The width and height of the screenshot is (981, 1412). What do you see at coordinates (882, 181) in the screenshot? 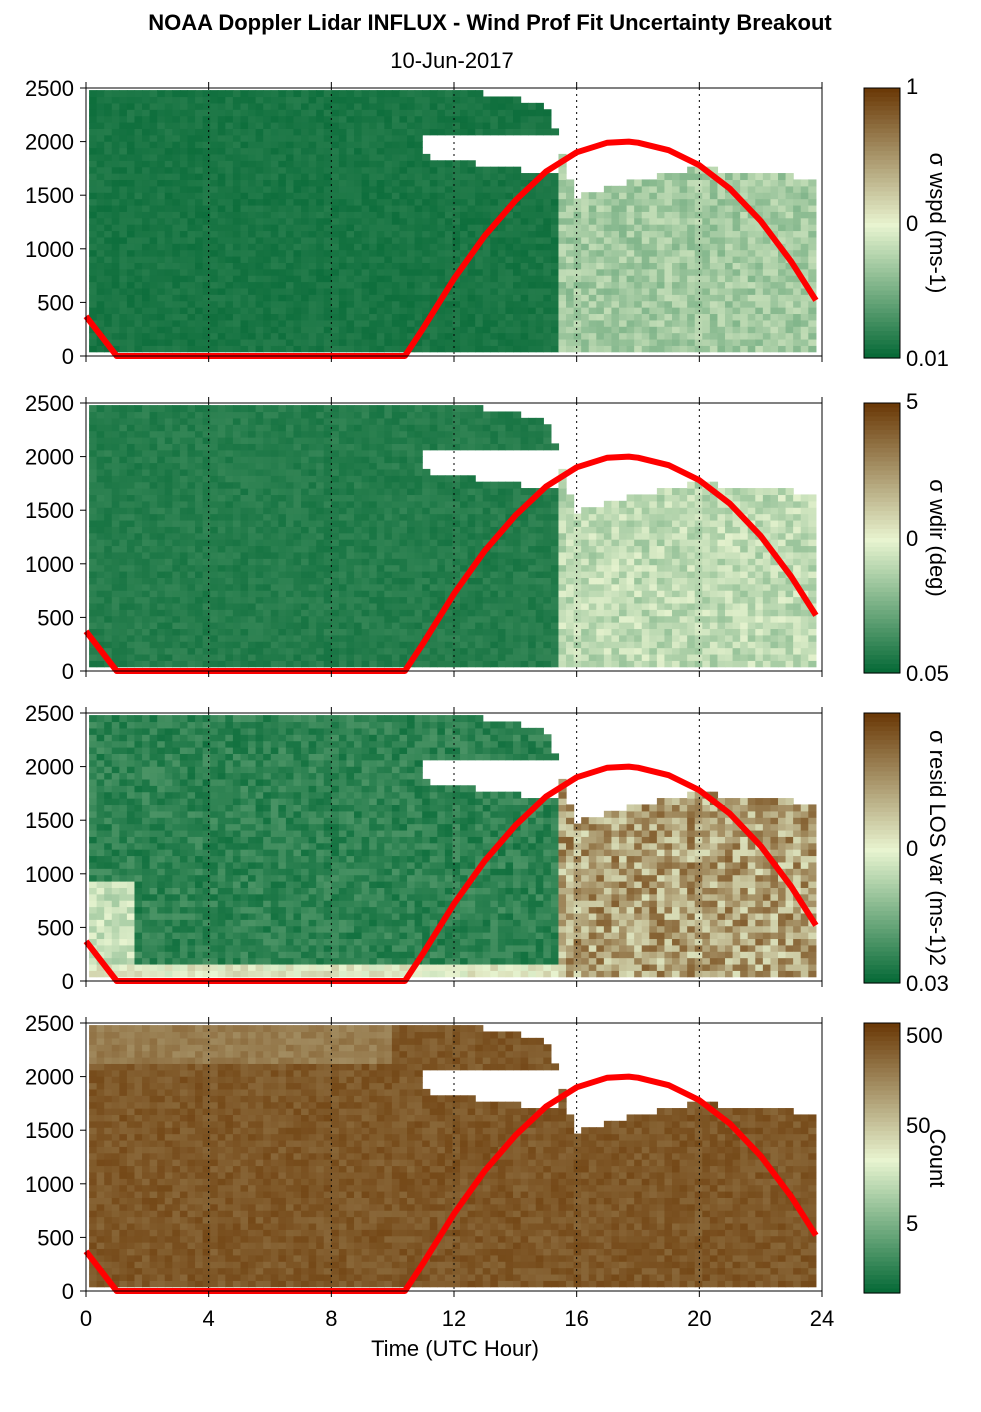
I see `colorbar-segment` at bounding box center [882, 181].